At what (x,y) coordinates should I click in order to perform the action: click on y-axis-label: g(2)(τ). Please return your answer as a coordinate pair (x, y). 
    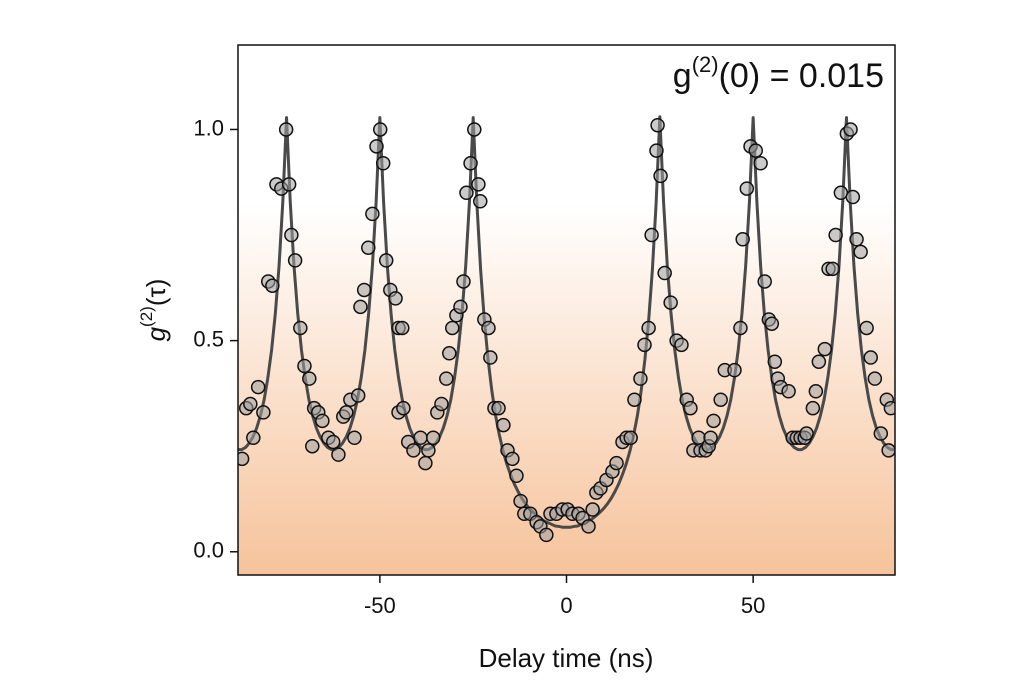
    Looking at the image, I should click on (153, 310).